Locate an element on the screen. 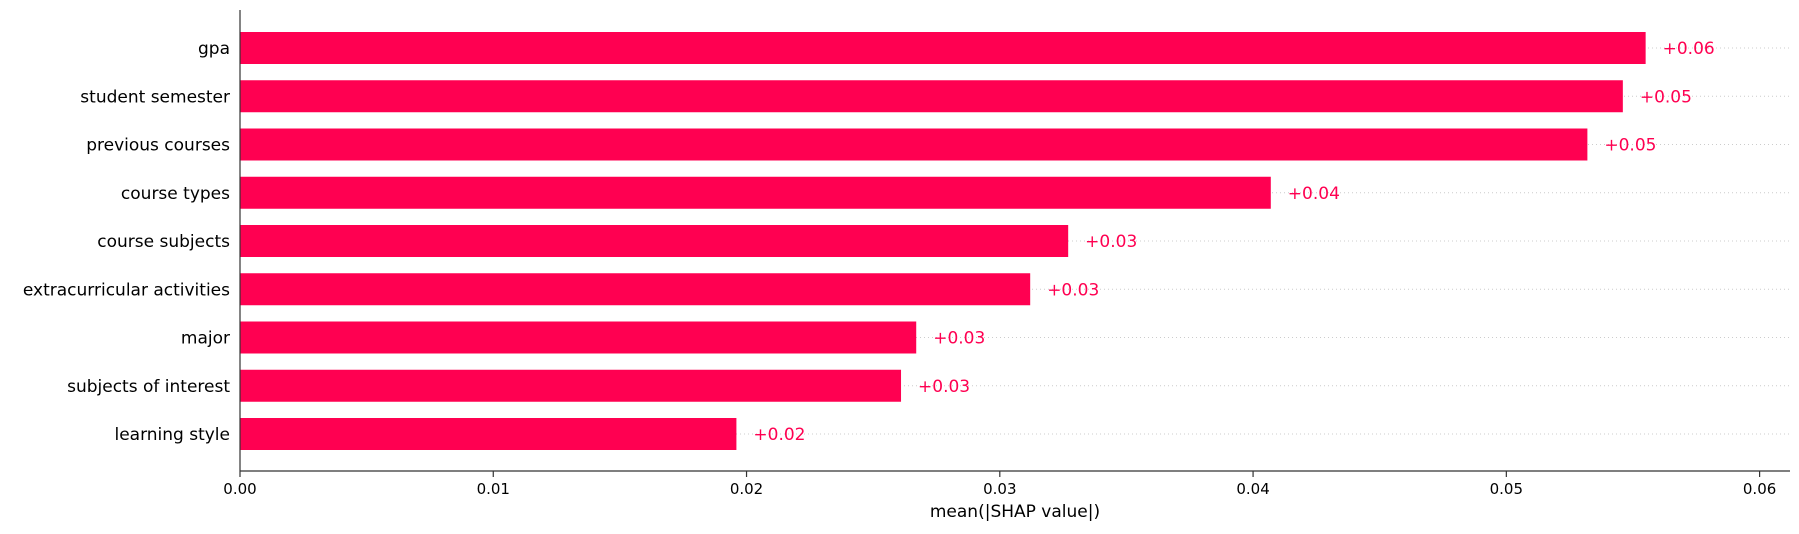 This screenshot has height=534, width=1799. bar-value-label: +0.02 is located at coordinates (779, 435).